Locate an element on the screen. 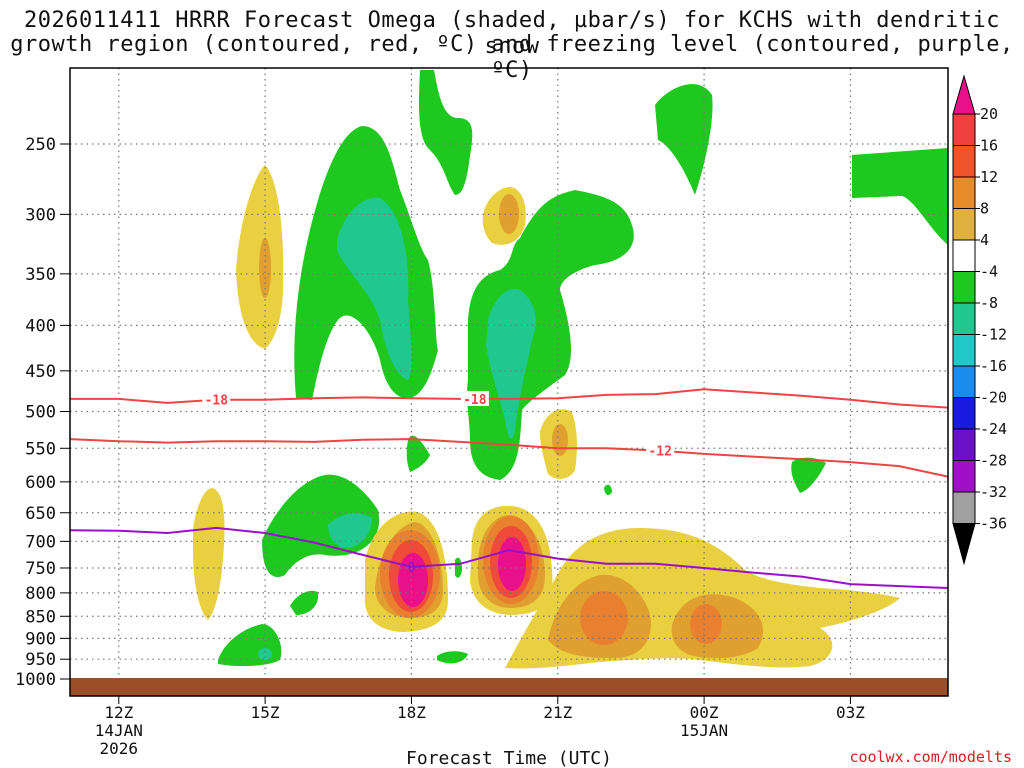 This screenshot has height=768, width=1024. x-tick-date: 14JAN is located at coordinates (119, 730).